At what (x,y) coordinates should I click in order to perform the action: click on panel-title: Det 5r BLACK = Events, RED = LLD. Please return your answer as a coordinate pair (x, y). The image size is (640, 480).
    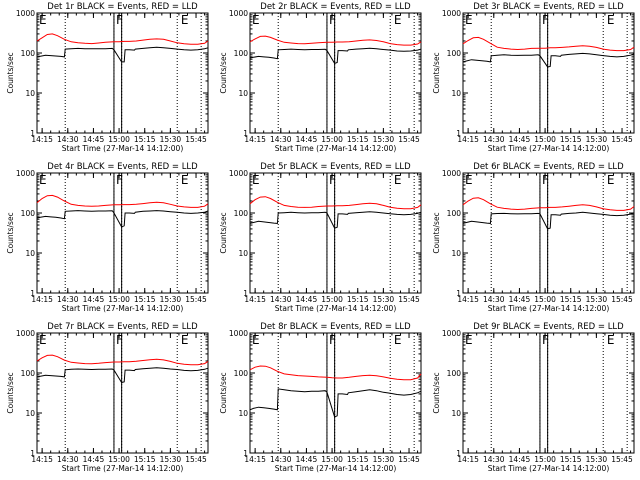
    Looking at the image, I should click on (335, 167).